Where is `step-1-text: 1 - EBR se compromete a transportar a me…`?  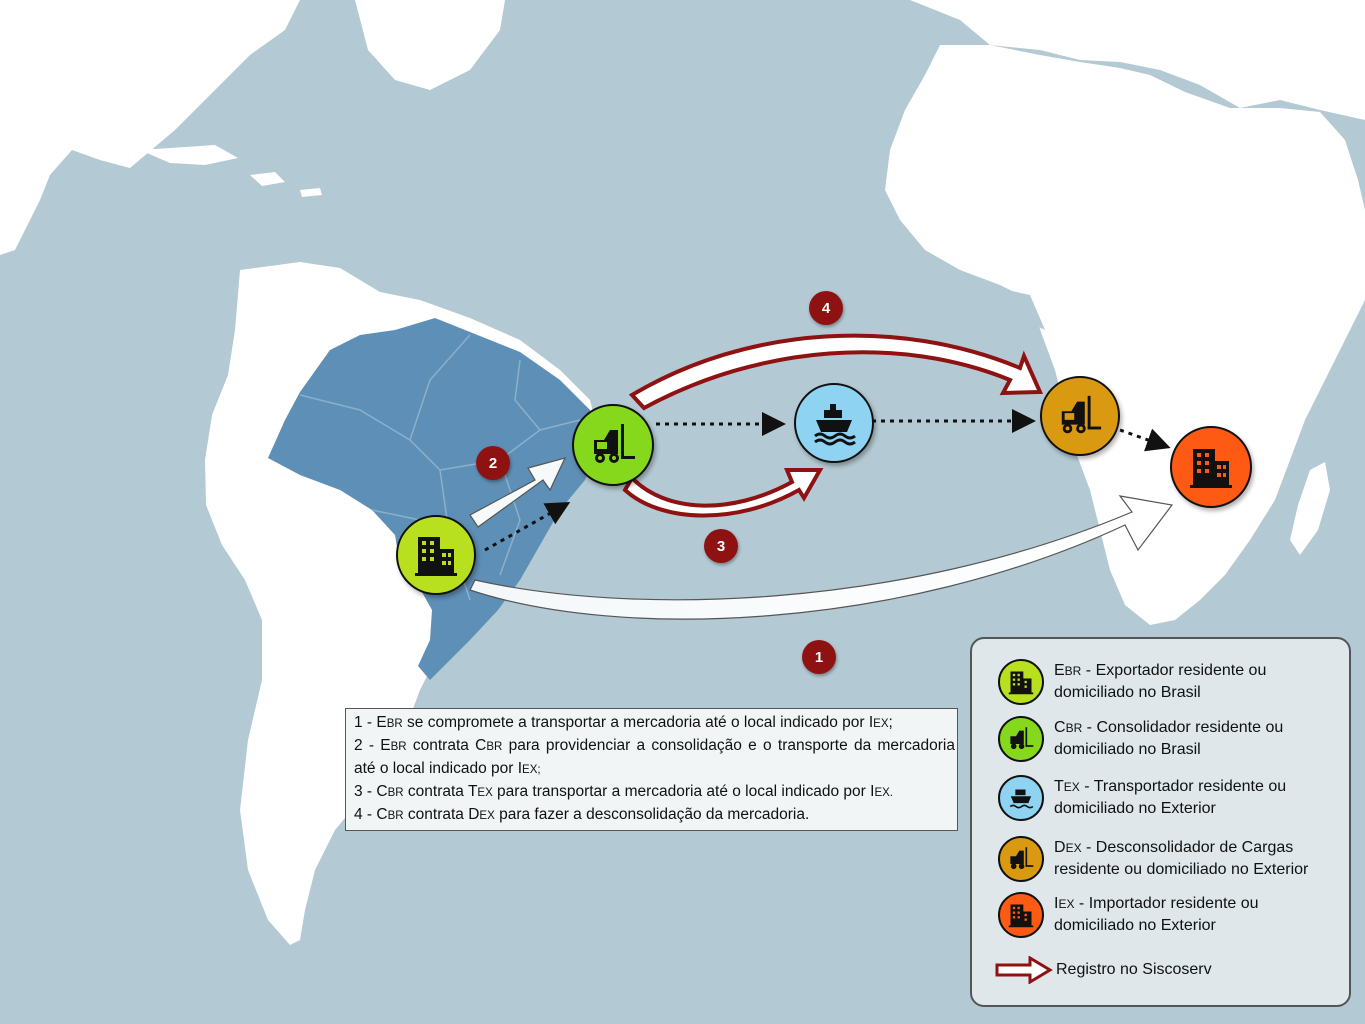
step-1-text: 1 - EBR se compromete a transportar a me… is located at coordinates (623, 722).